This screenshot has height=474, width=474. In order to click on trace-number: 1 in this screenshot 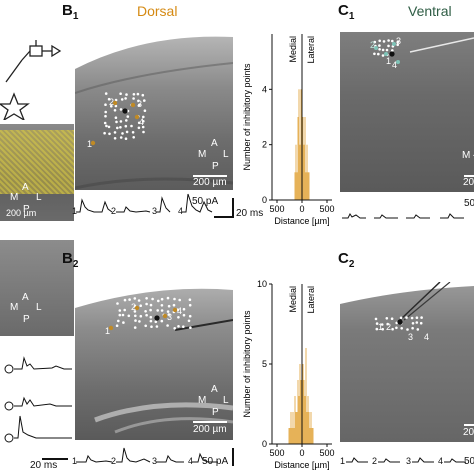, I will do `click(343, 461)`.